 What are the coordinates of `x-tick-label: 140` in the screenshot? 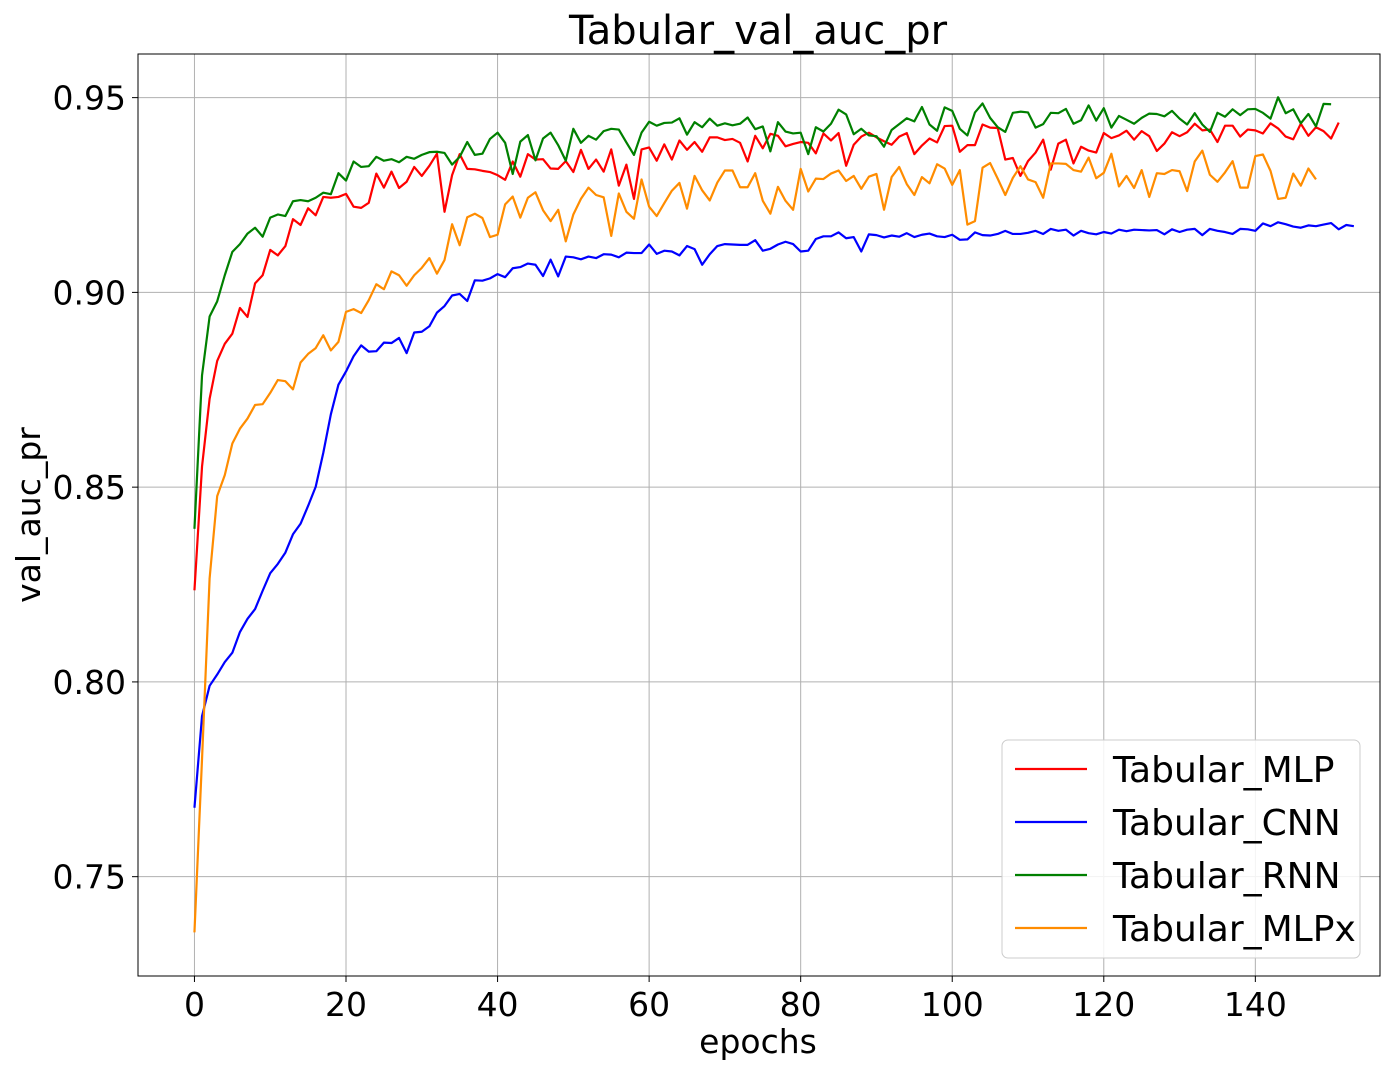 It's located at (1255, 1004).